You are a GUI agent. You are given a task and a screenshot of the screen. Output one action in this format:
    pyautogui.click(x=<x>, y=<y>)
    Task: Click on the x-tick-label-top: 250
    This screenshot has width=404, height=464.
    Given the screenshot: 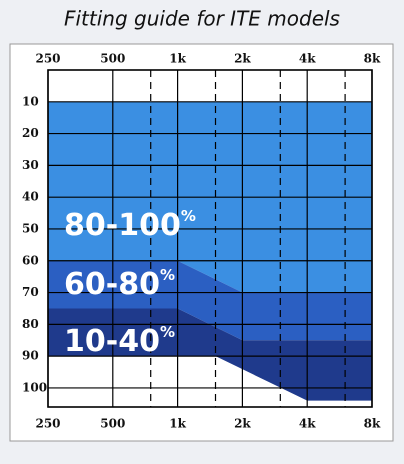 What is the action you would take?
    pyautogui.click(x=47, y=59)
    